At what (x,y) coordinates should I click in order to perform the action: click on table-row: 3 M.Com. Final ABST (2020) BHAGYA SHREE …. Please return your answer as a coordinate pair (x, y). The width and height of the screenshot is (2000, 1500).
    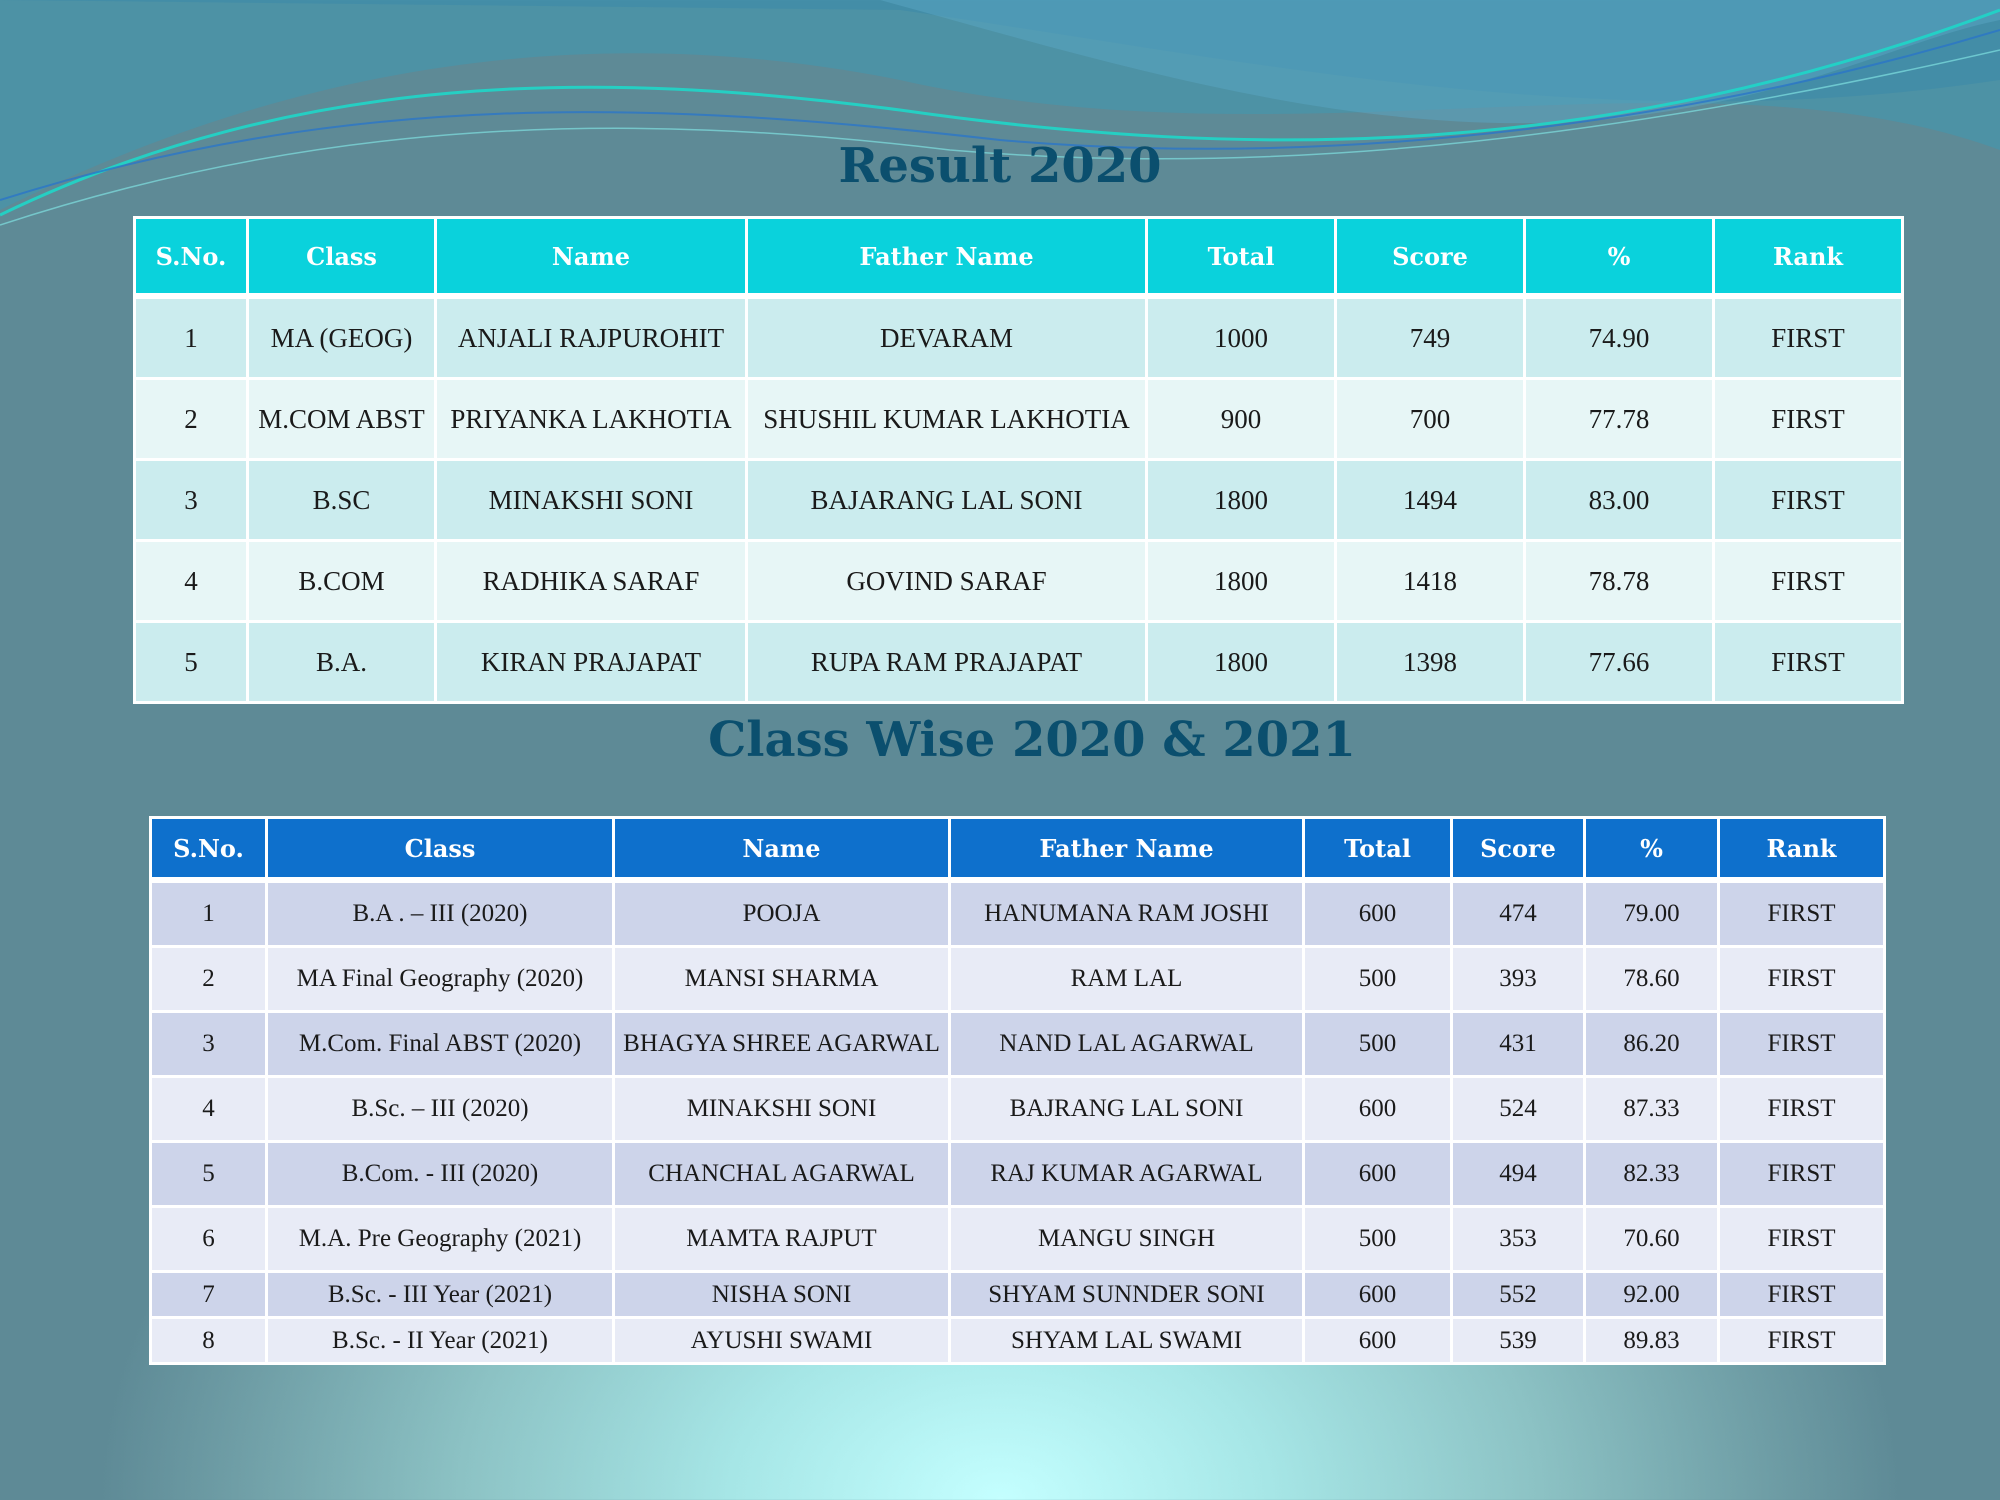
    Looking at the image, I should click on (1017, 1044).